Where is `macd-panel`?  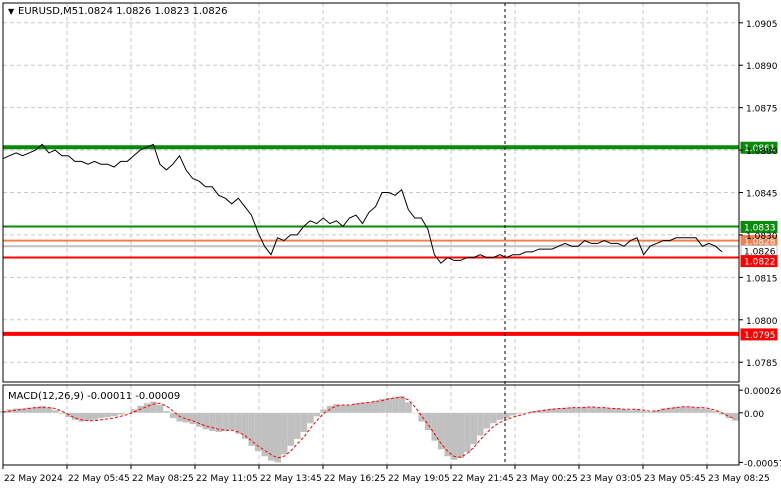
macd-panel is located at coordinates (369, 429).